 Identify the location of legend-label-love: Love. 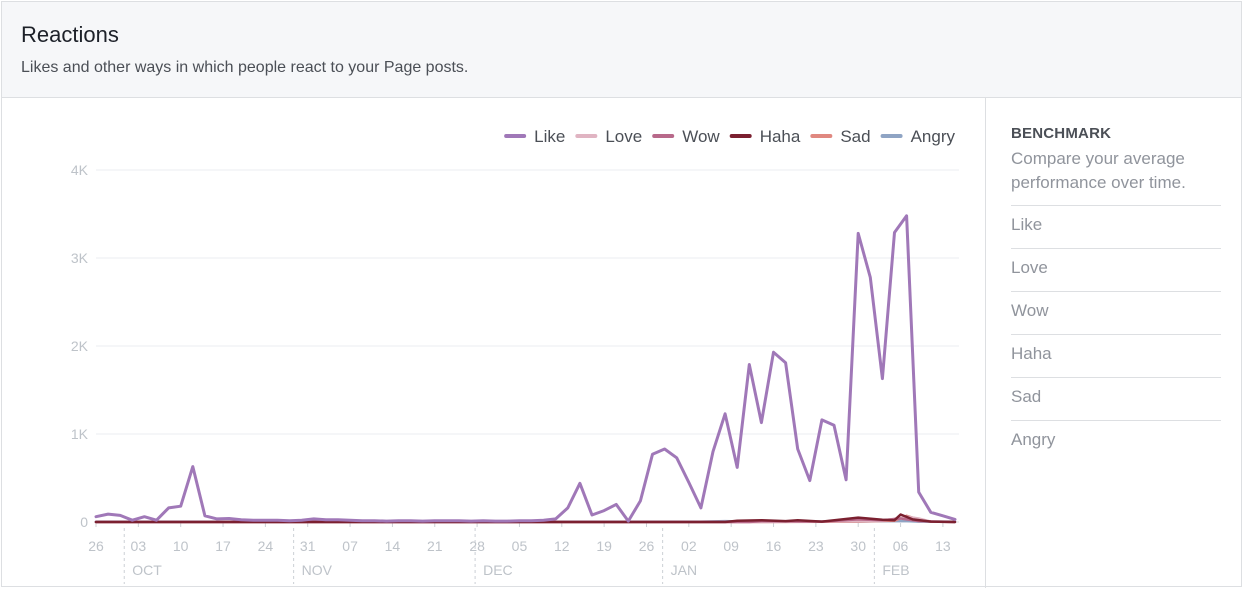
(623, 136).